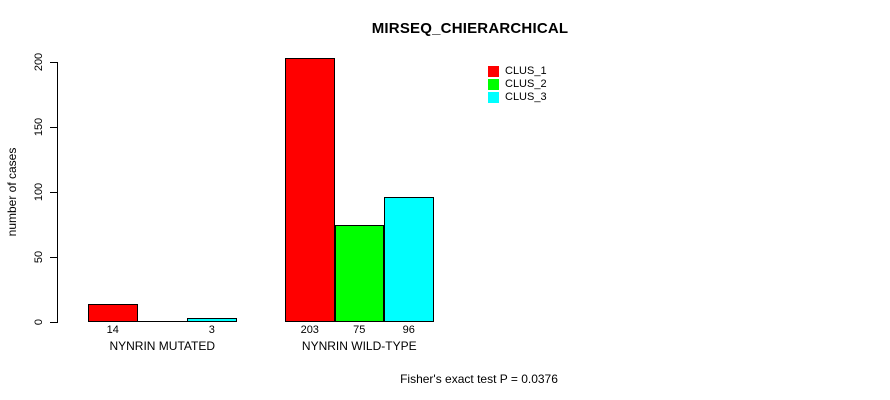 The height and width of the screenshot is (400, 890). I want to click on bar-value-label: 75, so click(359, 330).